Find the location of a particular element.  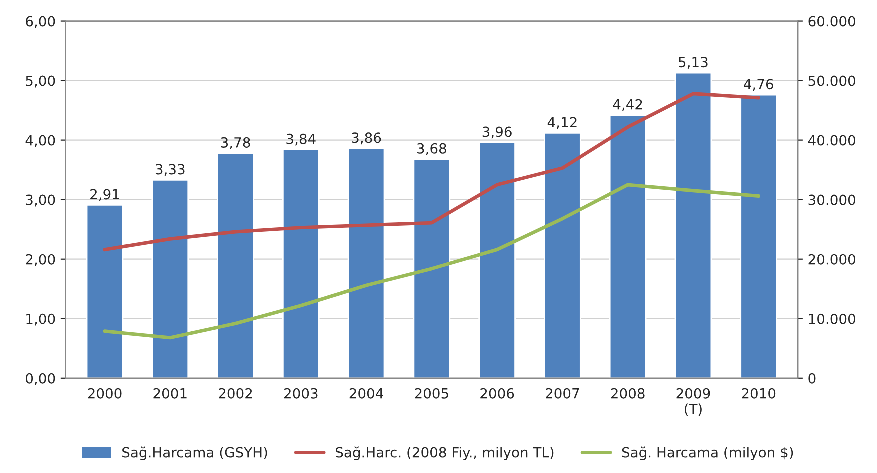

data-label: 3,86 is located at coordinates (367, 138).